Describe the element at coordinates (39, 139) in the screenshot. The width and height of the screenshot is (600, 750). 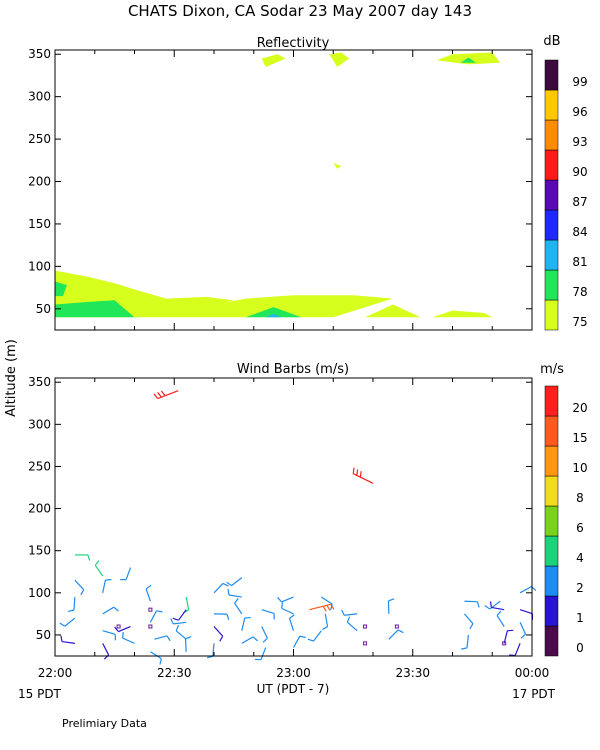
I see `reflectivity-y-tick-label: 250` at that location.